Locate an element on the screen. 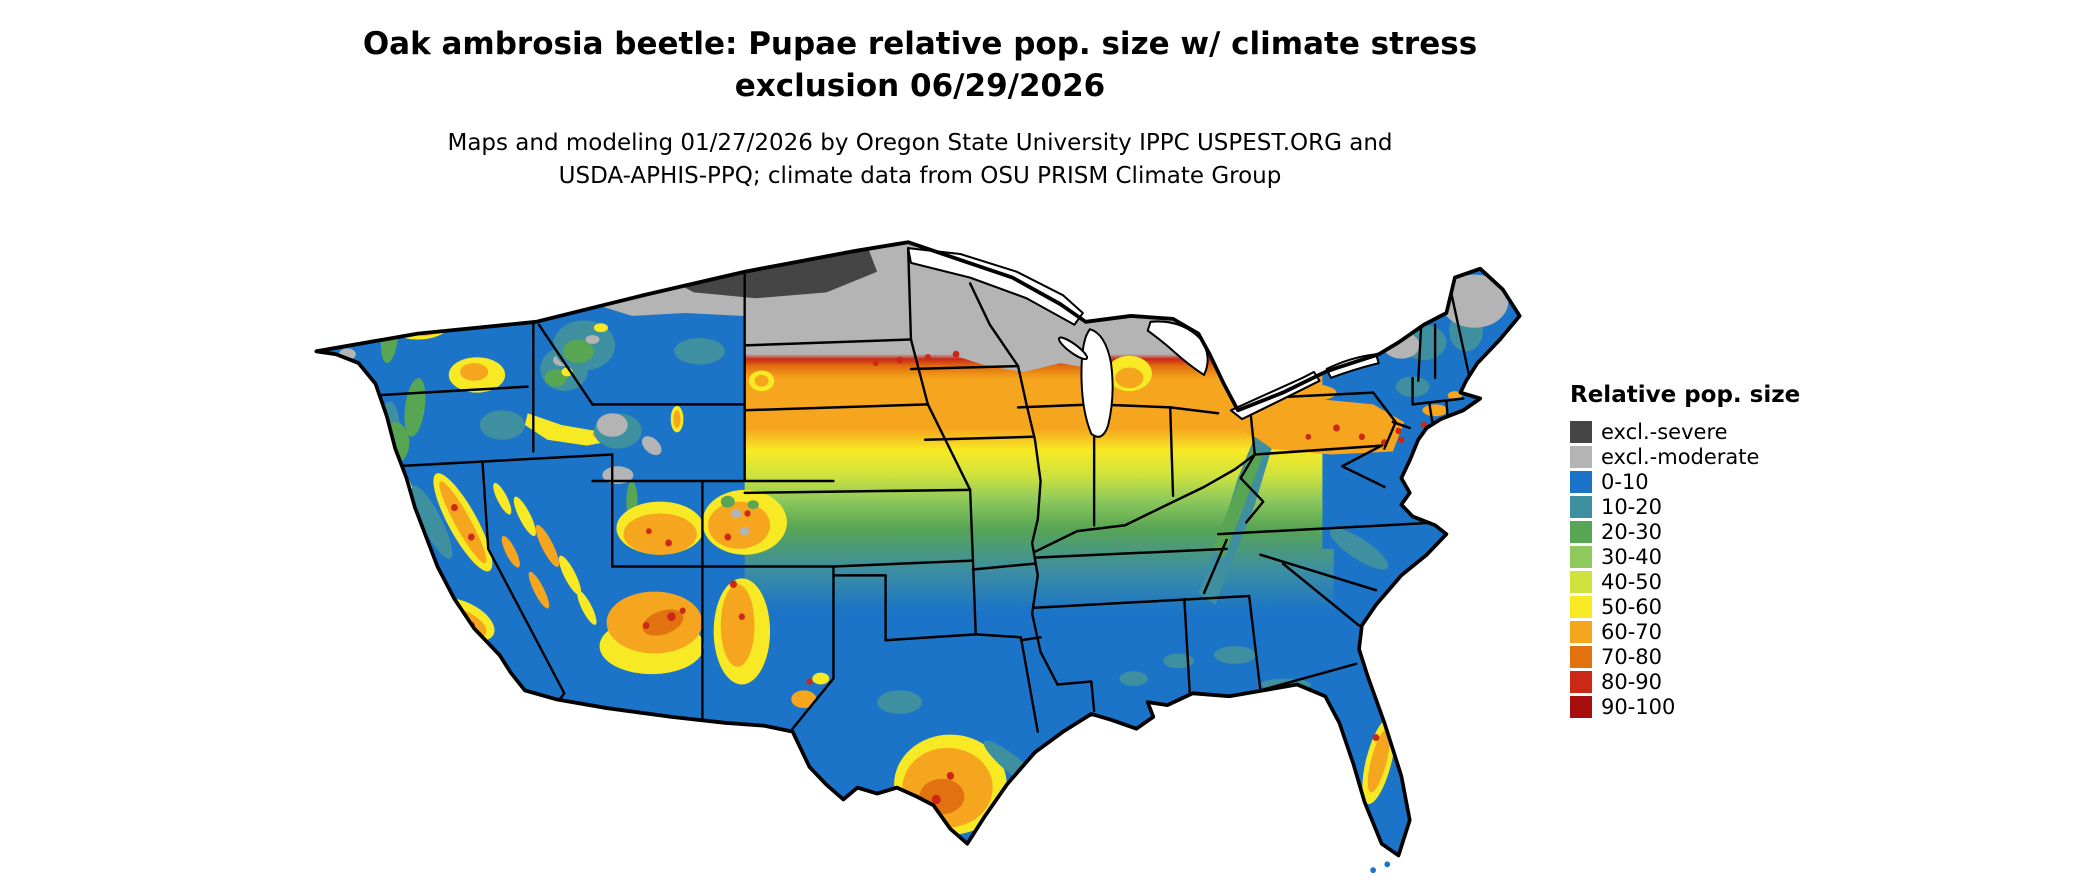 This screenshot has width=2100, height=892. legend-item: 20-30 is located at coordinates (1685, 532).